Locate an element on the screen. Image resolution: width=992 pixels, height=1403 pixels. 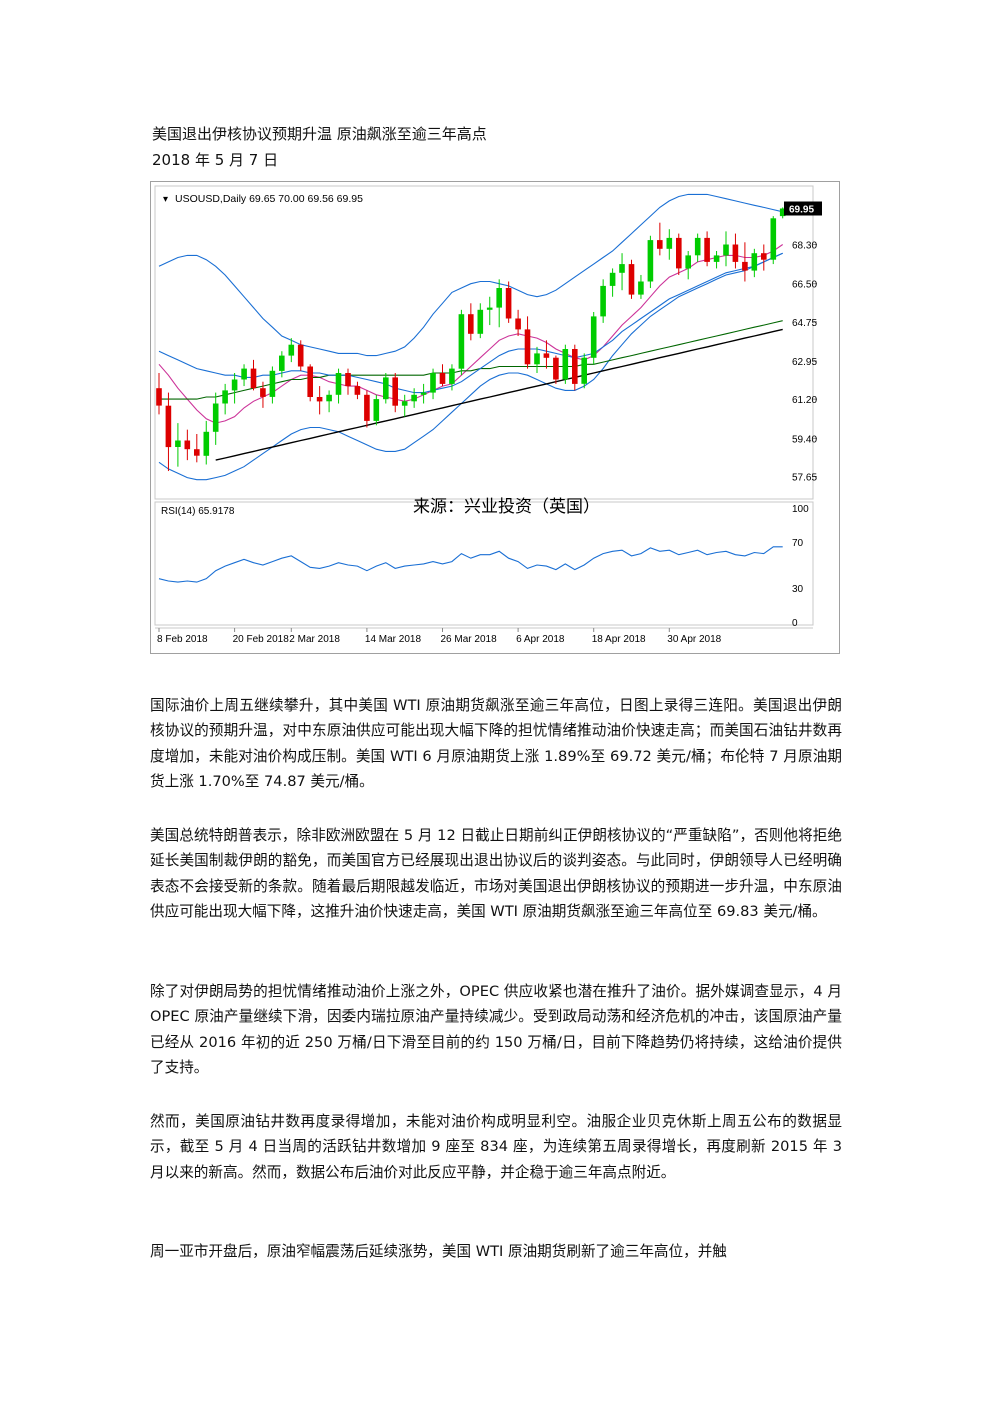
x-tick-label: 2 Mar 2018 is located at coordinates (314, 639).